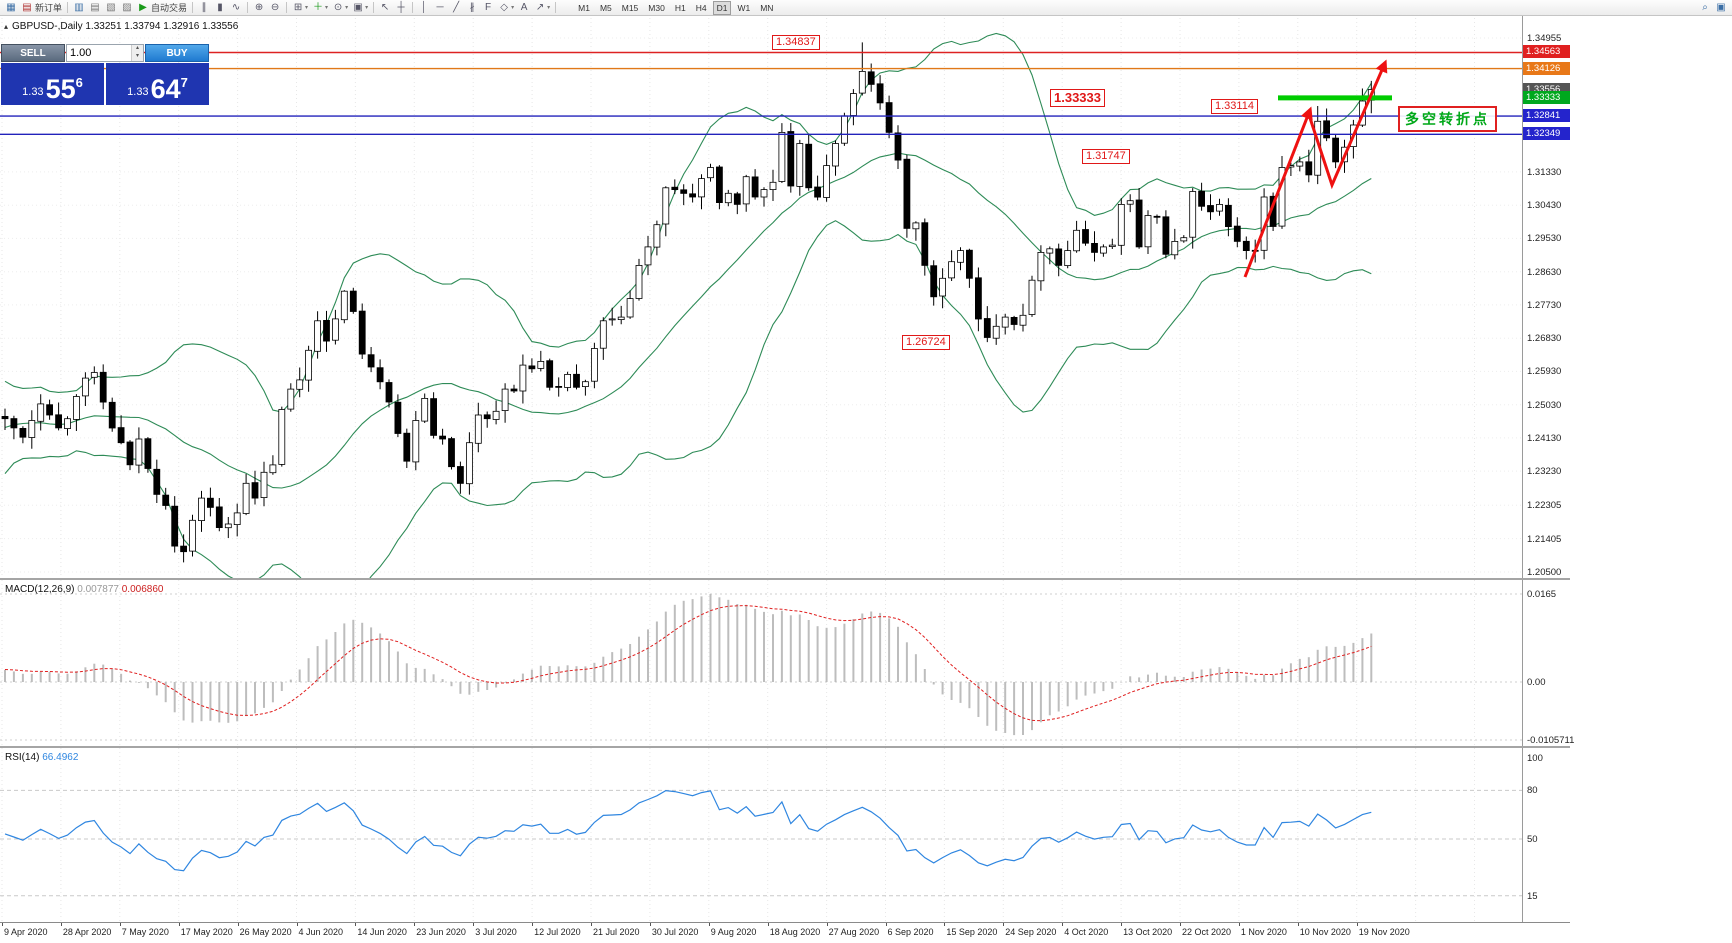 Image resolution: width=1732 pixels, height=943 pixels. I want to click on search-icon: ⌕, so click(1705, 7).